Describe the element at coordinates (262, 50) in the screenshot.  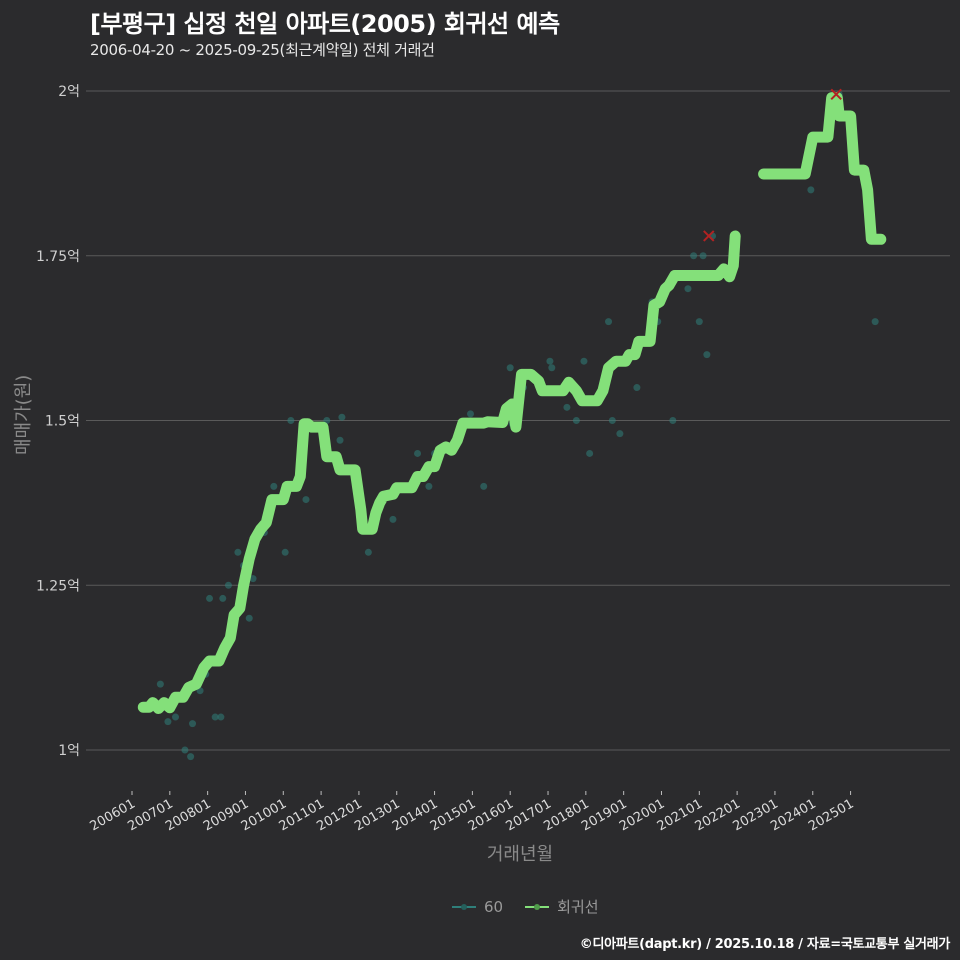
I see `chart-subtitle: 2006-04-20 ~ 2025-09-25(최근계약일) 전체 거래건` at that location.